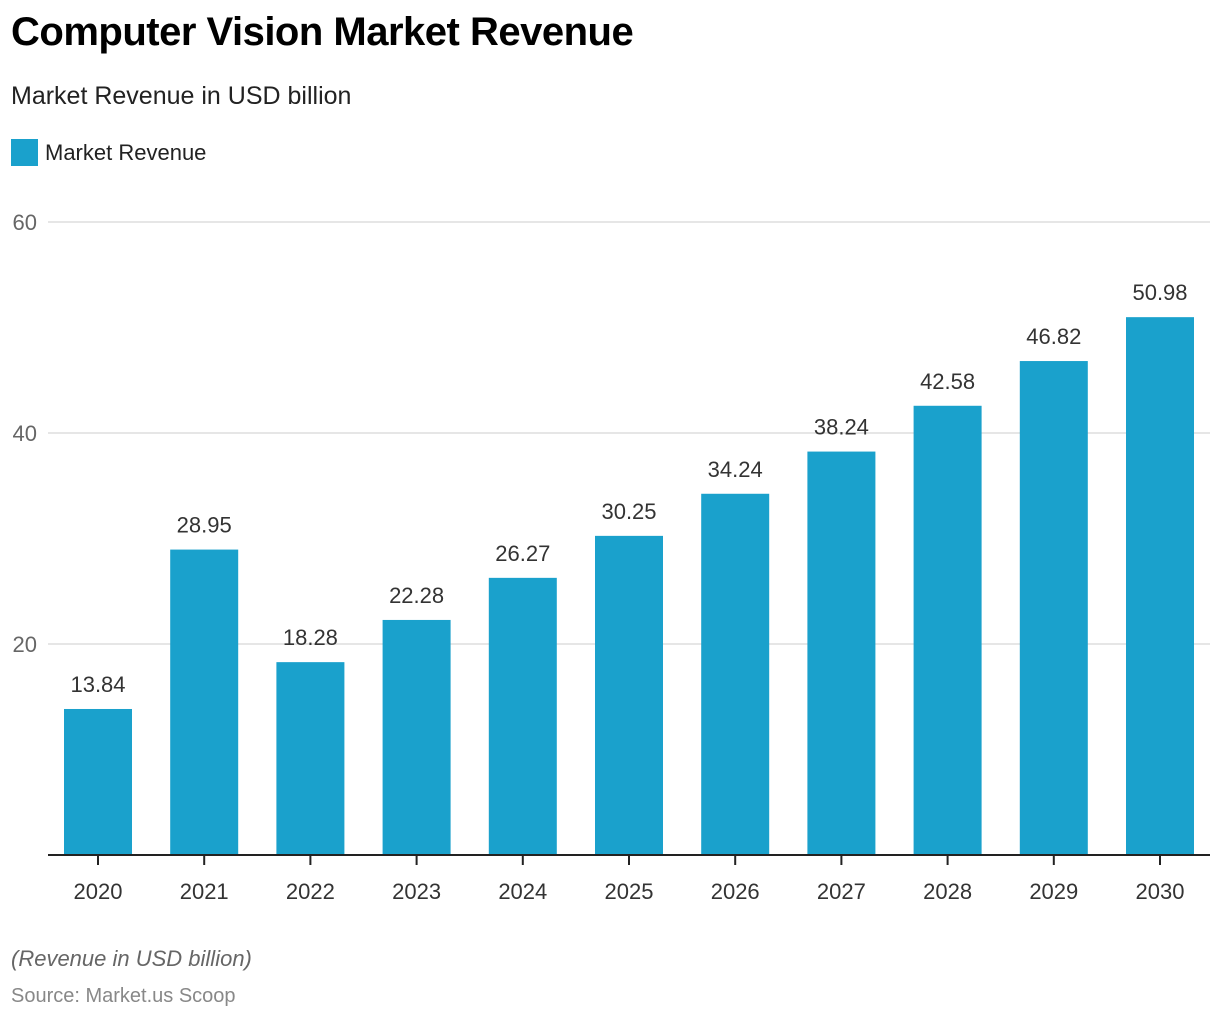 The height and width of the screenshot is (1020, 1220). What do you see at coordinates (310, 637) in the screenshot?
I see `data-label: 18.28` at bounding box center [310, 637].